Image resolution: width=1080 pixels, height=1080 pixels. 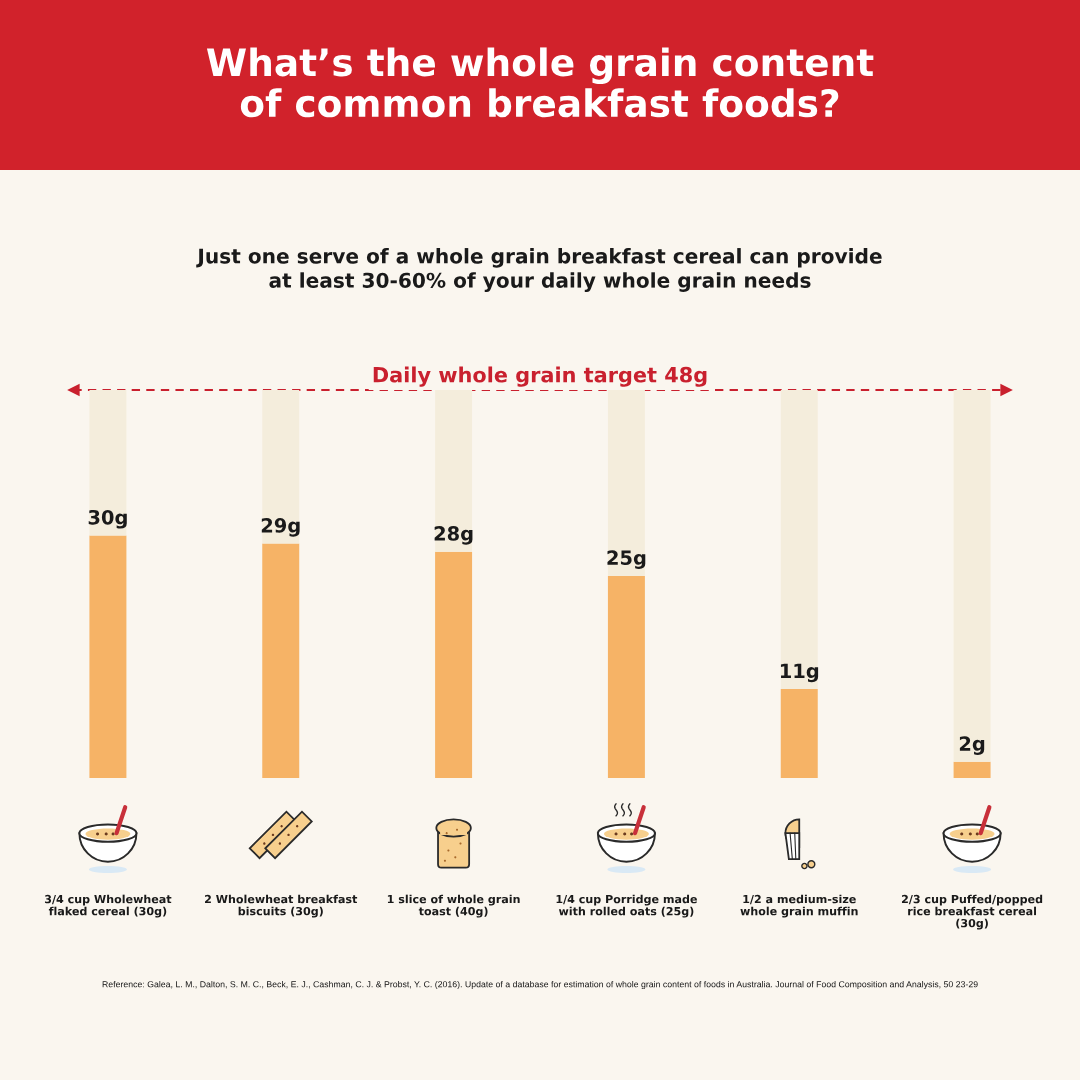 What do you see at coordinates (799, 673) in the screenshot?
I see `data-label: 11g` at bounding box center [799, 673].